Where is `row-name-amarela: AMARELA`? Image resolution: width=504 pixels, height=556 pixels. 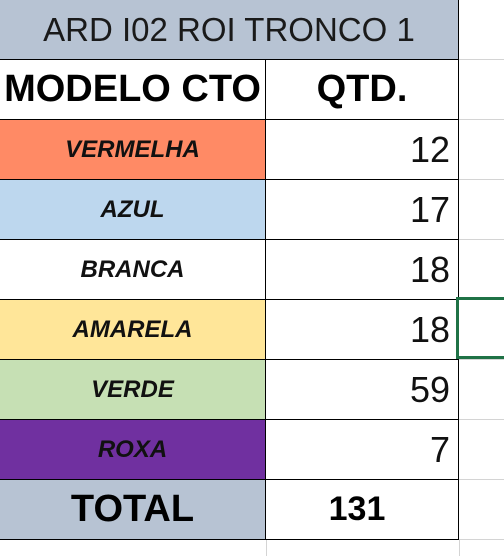
row-name-amarela: AMARELA is located at coordinates (133, 330).